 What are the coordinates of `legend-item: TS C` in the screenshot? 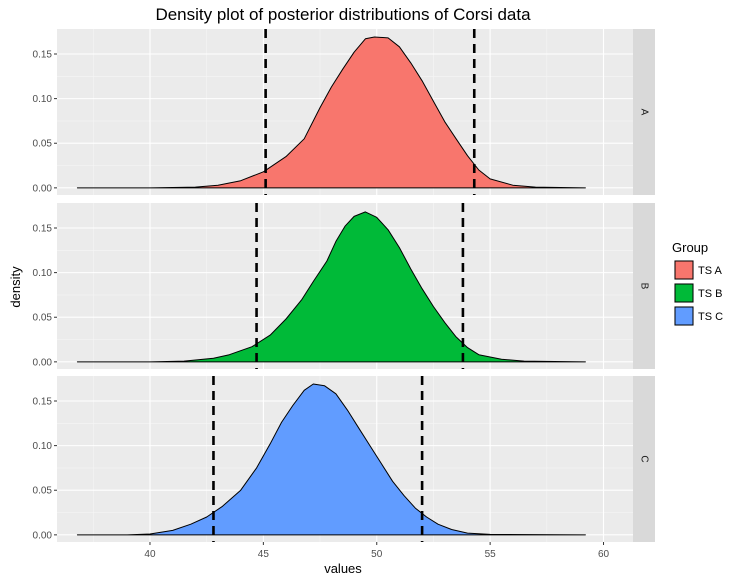 It's located at (698, 316).